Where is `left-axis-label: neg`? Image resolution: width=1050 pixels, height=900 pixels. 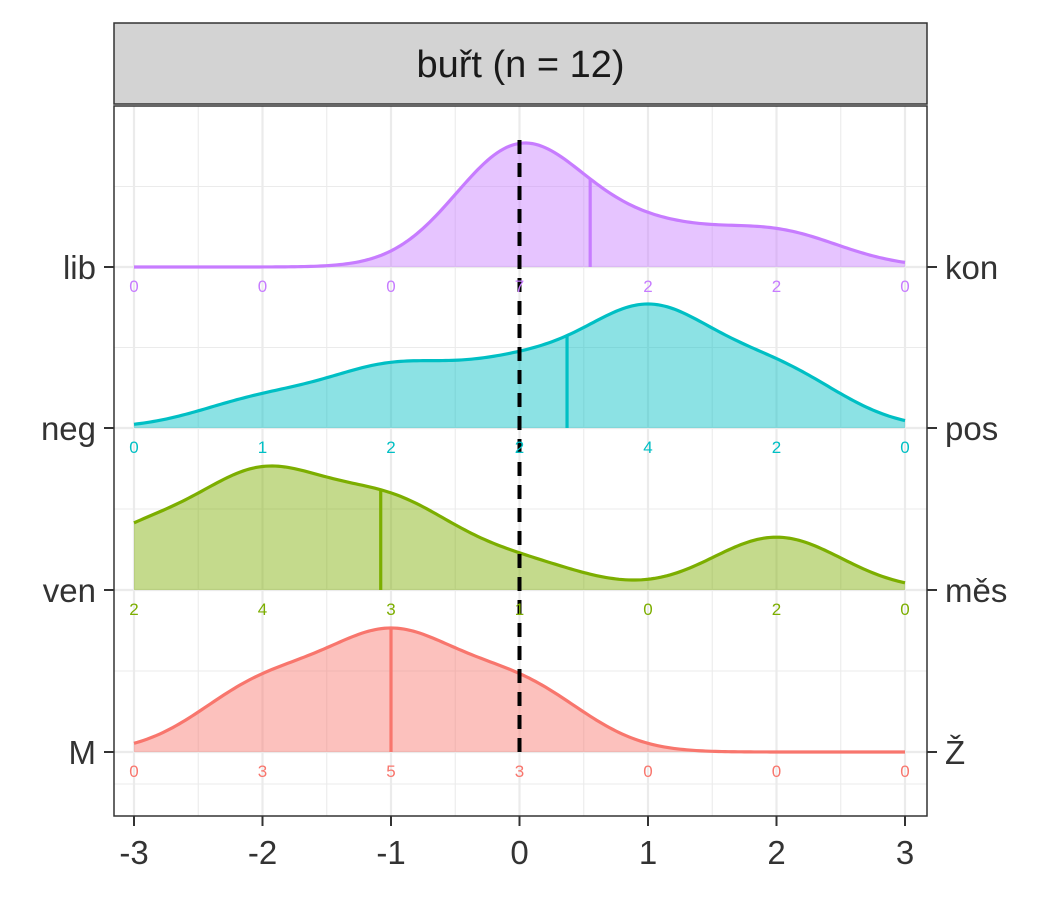
left-axis-label: neg is located at coordinates (68, 428).